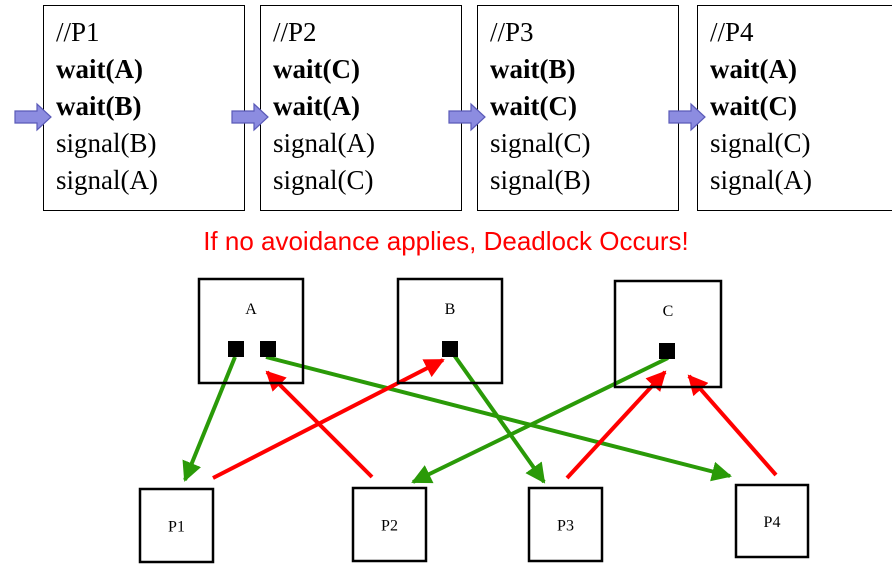 The width and height of the screenshot is (892, 570). Describe the element at coordinates (361, 108) in the screenshot. I see `process-code-box: //P2 wait(C) wait(A) signal(A) signal(C)` at that location.